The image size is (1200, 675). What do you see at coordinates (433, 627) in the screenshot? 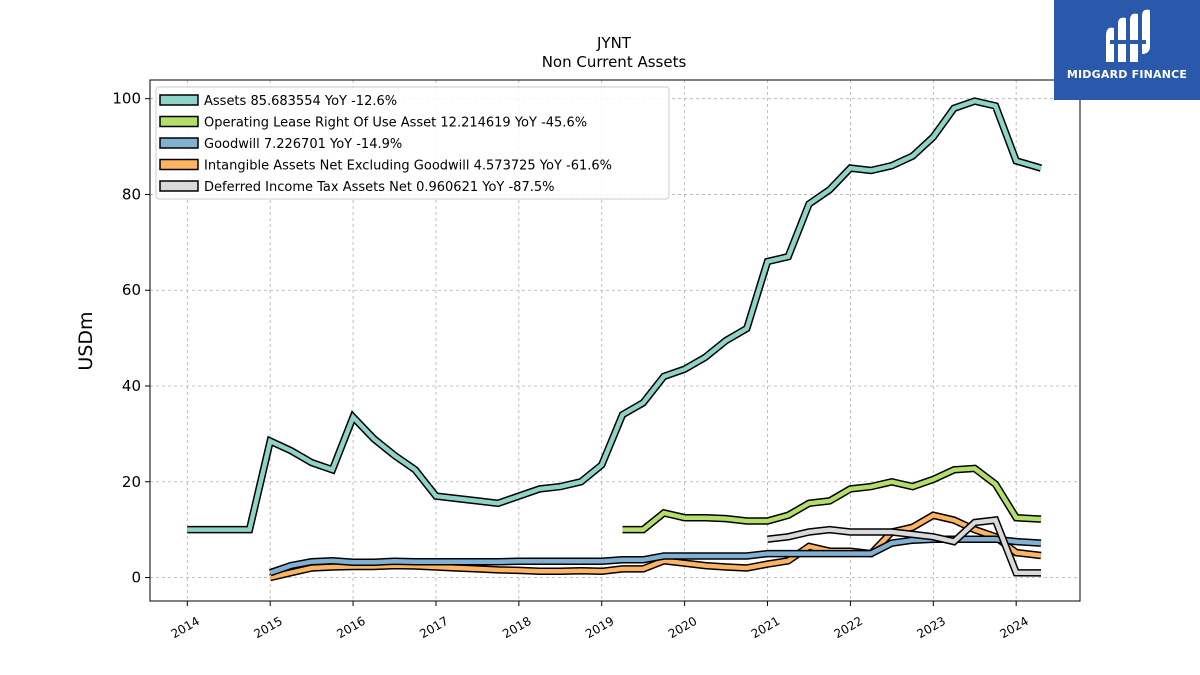
I see `x-tick-label: 2017` at bounding box center [433, 627].